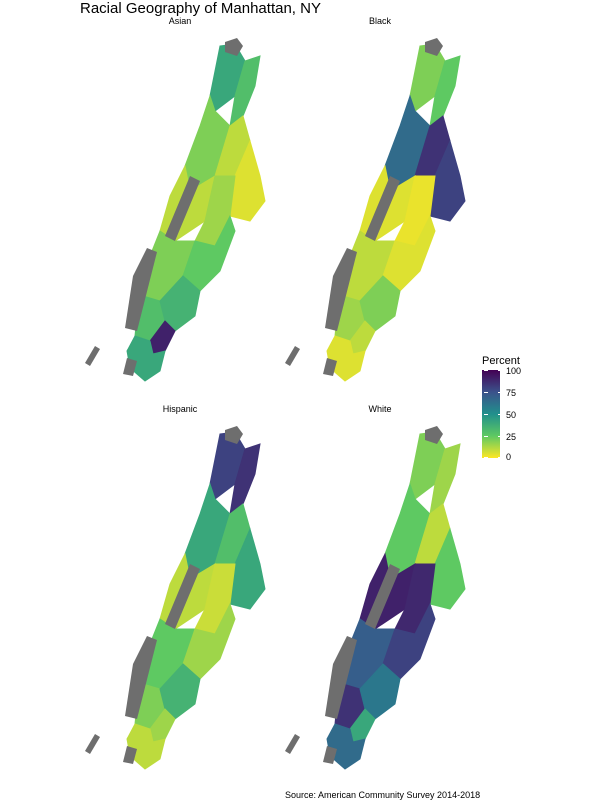 This screenshot has height=800, width=600. I want to click on color-legend: Percent 100 75 50 25 0, so click(510, 410).